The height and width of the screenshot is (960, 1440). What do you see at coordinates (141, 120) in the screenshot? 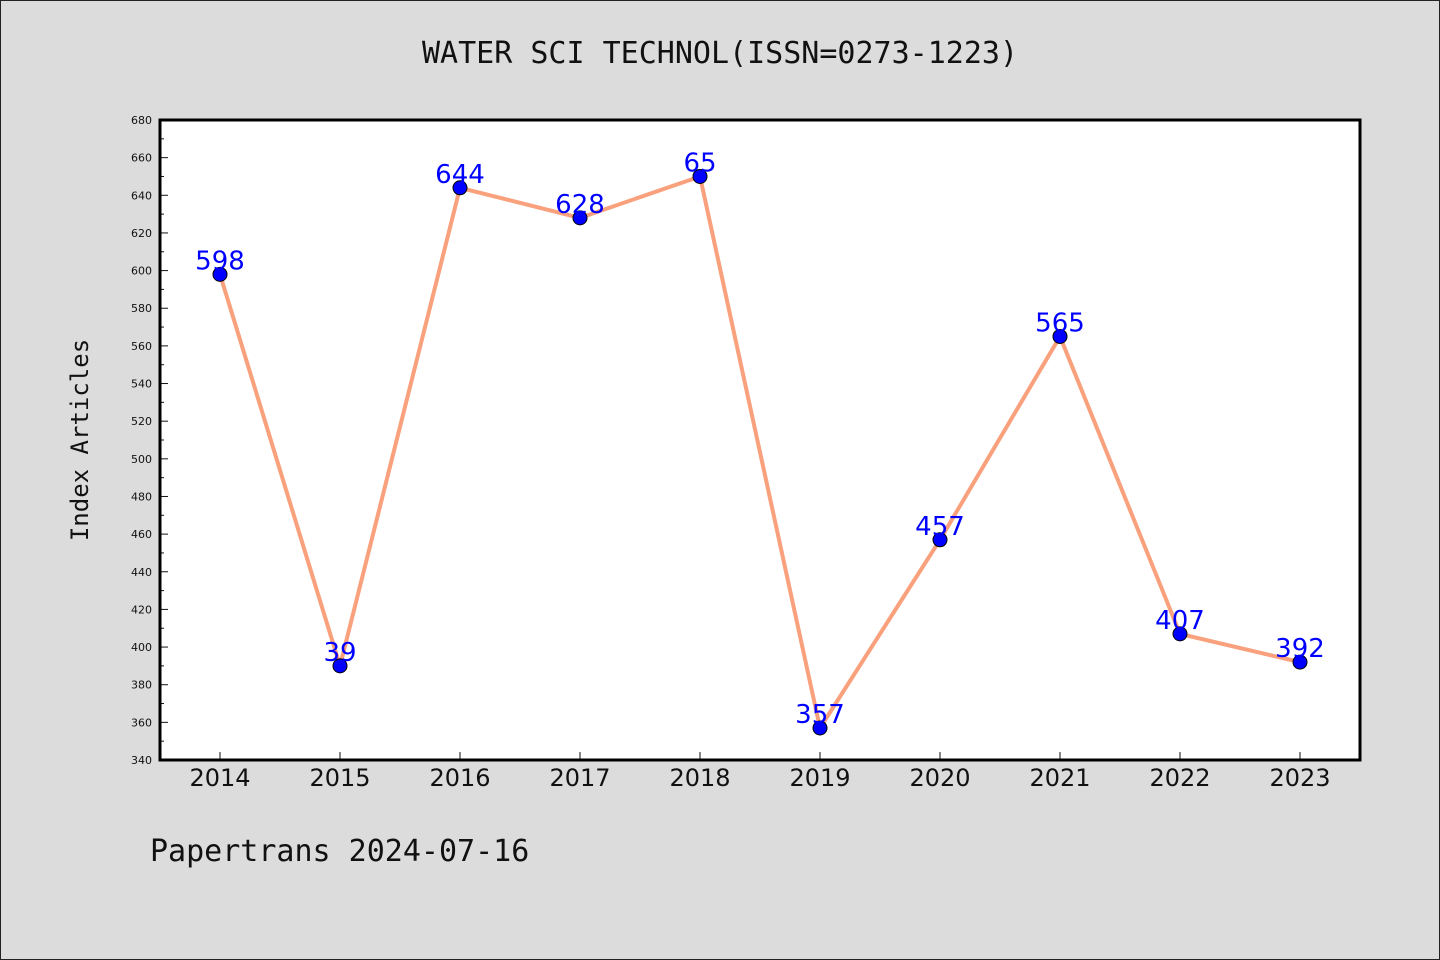
I see `y-tick-label: 680` at bounding box center [141, 120].